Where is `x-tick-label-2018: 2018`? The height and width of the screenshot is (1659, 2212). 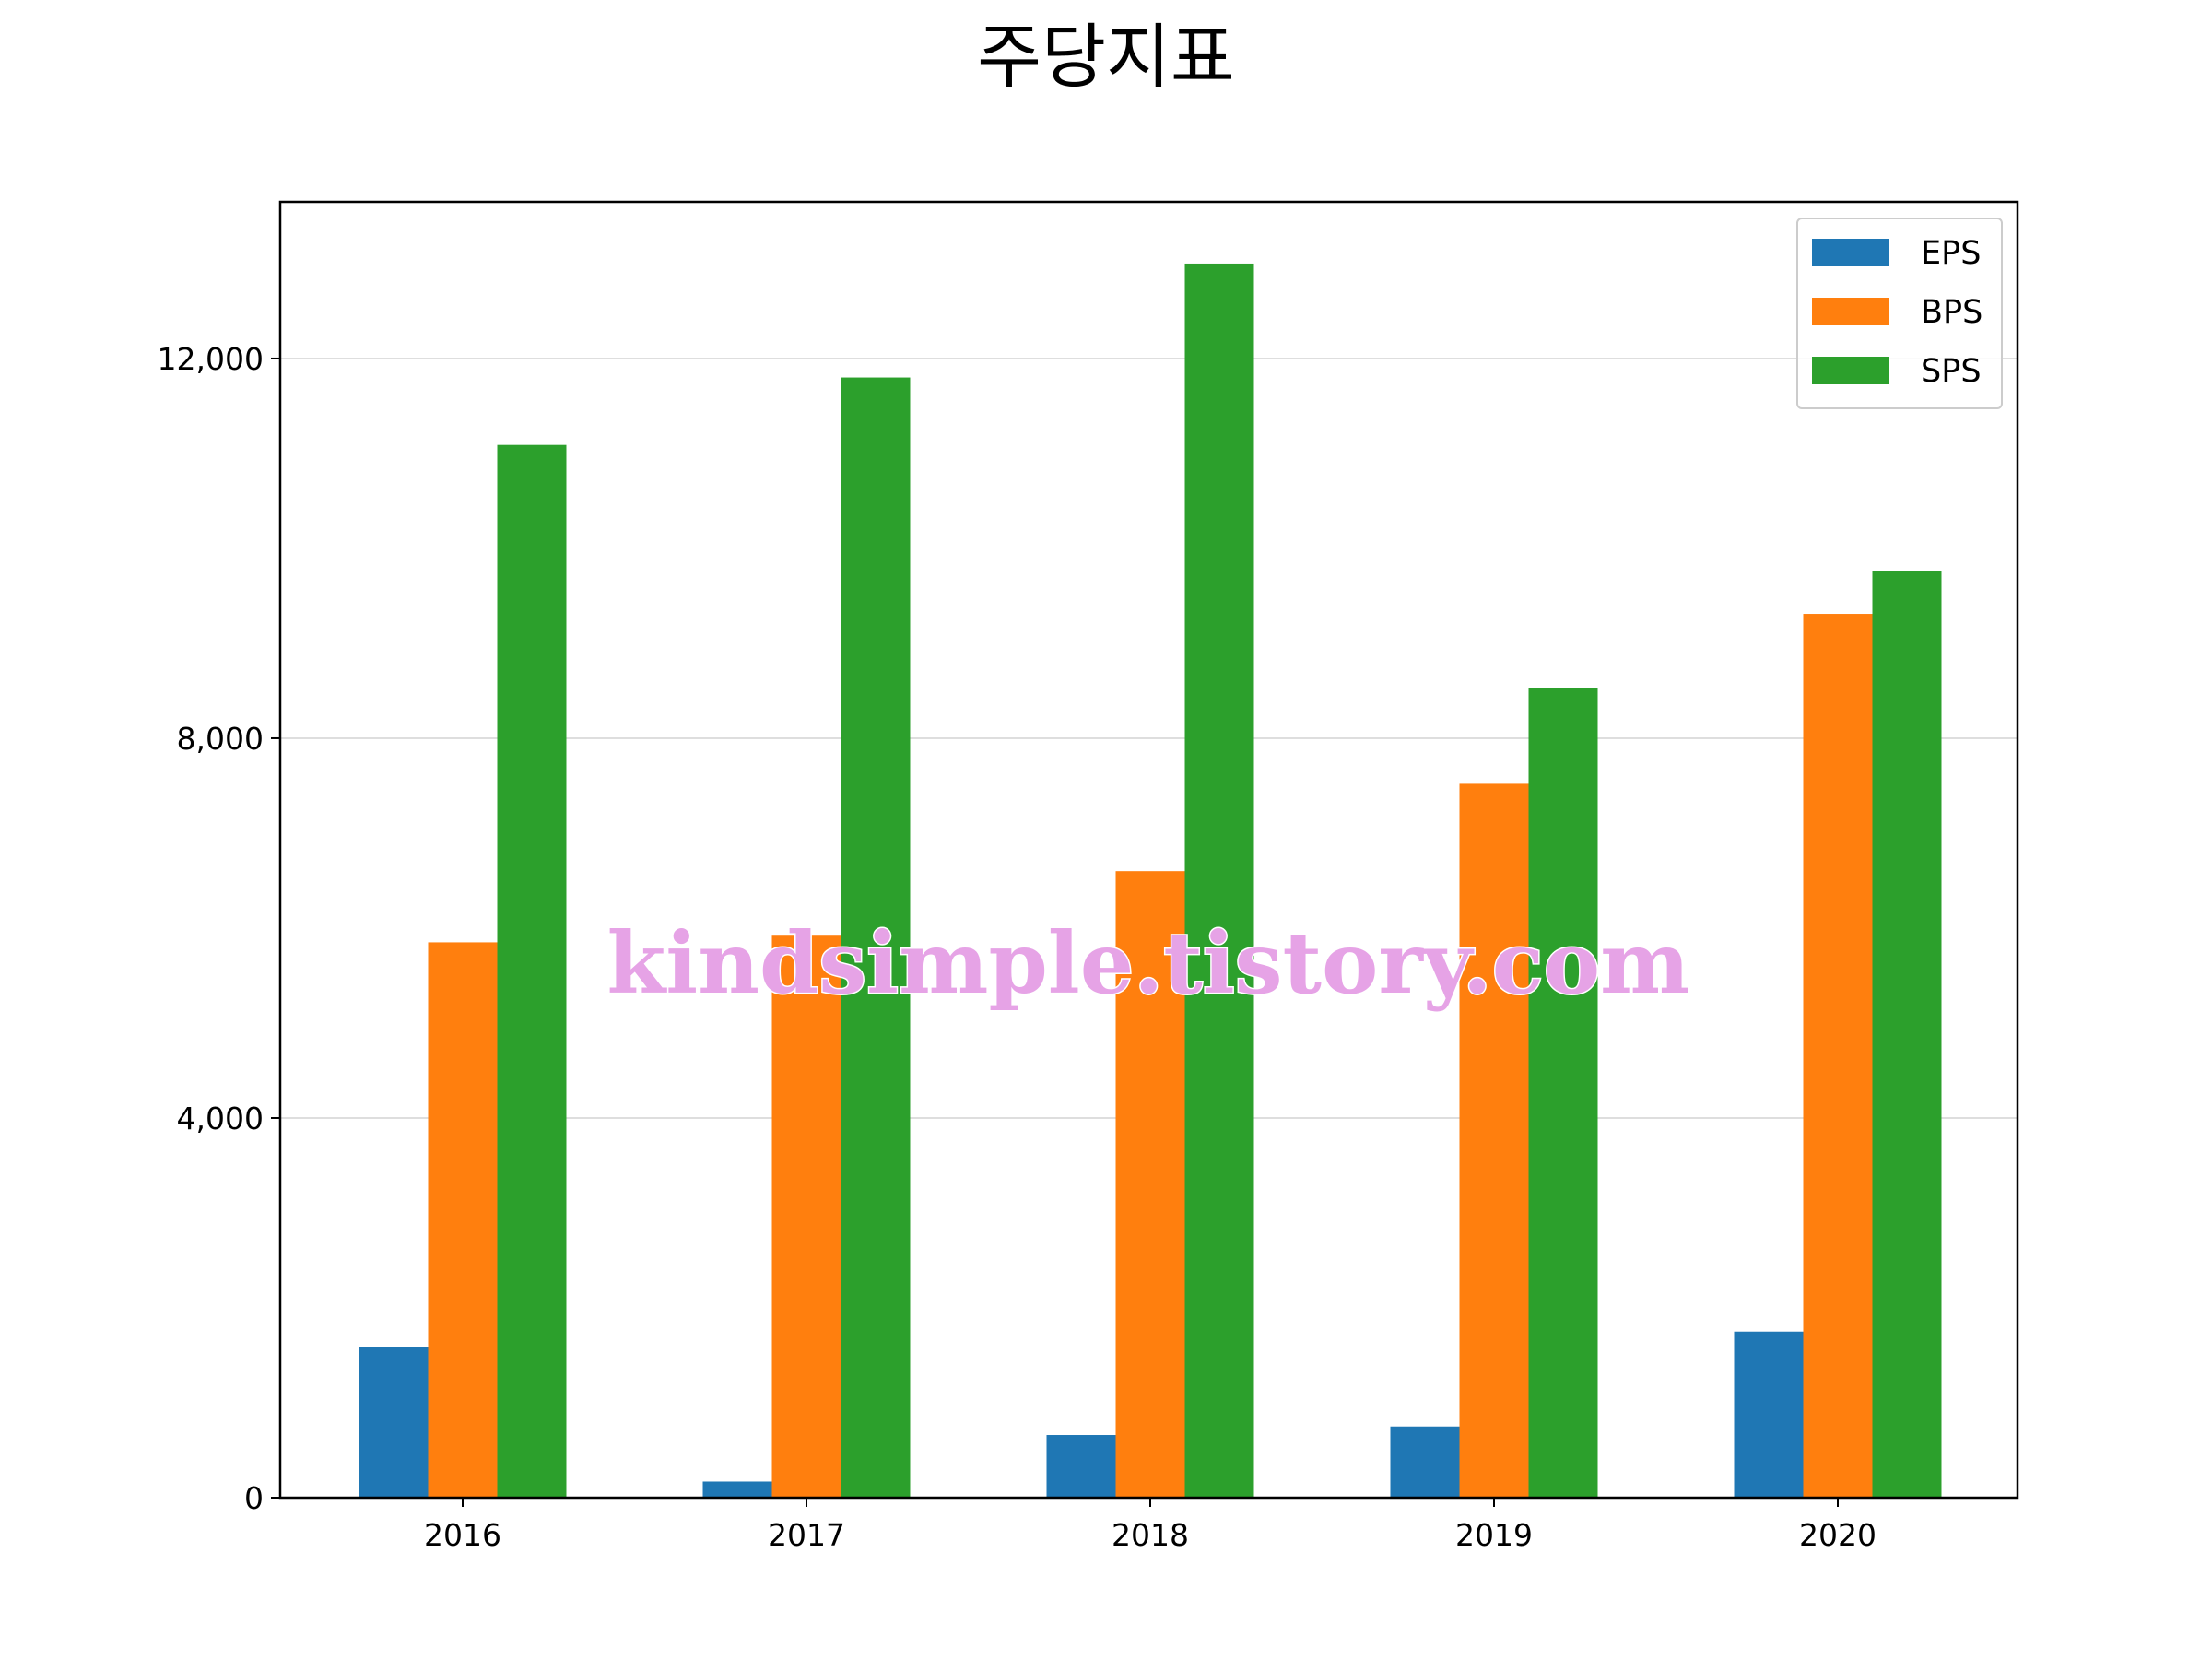
x-tick-label-2018: 2018 is located at coordinates (1150, 1535).